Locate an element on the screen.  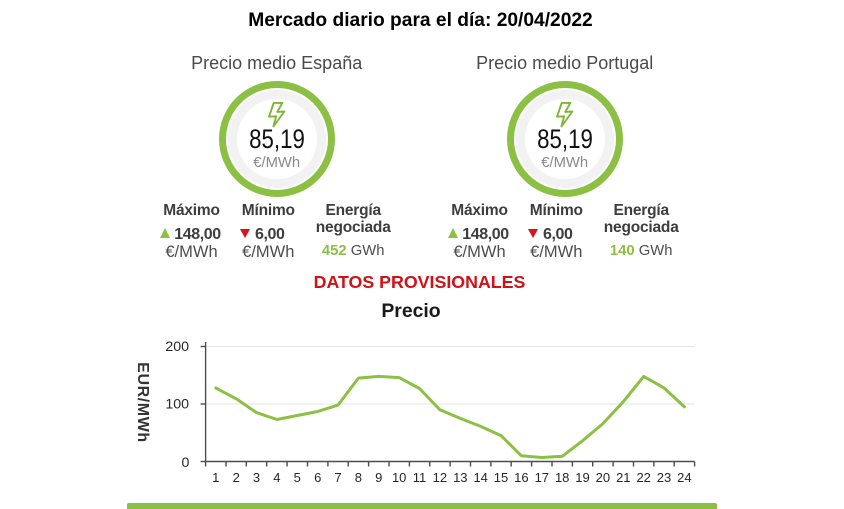
svg-text: 23 is located at coordinates (664, 477).